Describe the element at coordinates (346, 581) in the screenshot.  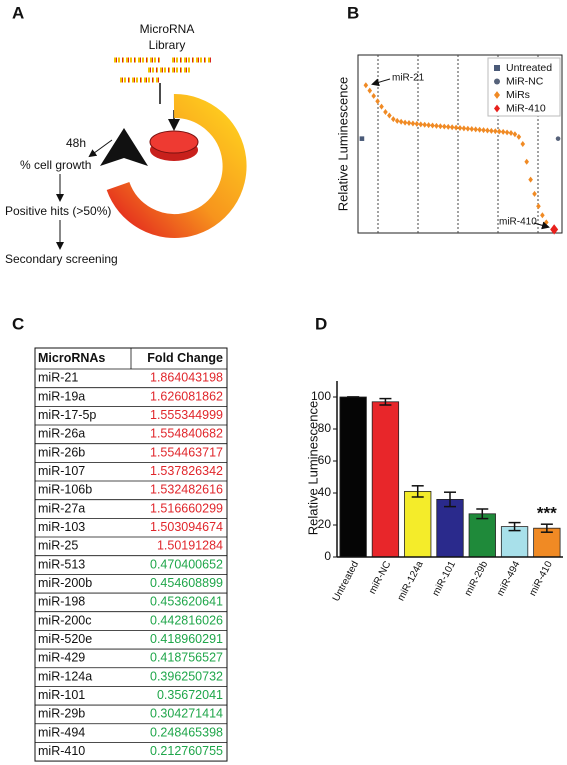
I see `x-tick-label: Untreated` at that location.